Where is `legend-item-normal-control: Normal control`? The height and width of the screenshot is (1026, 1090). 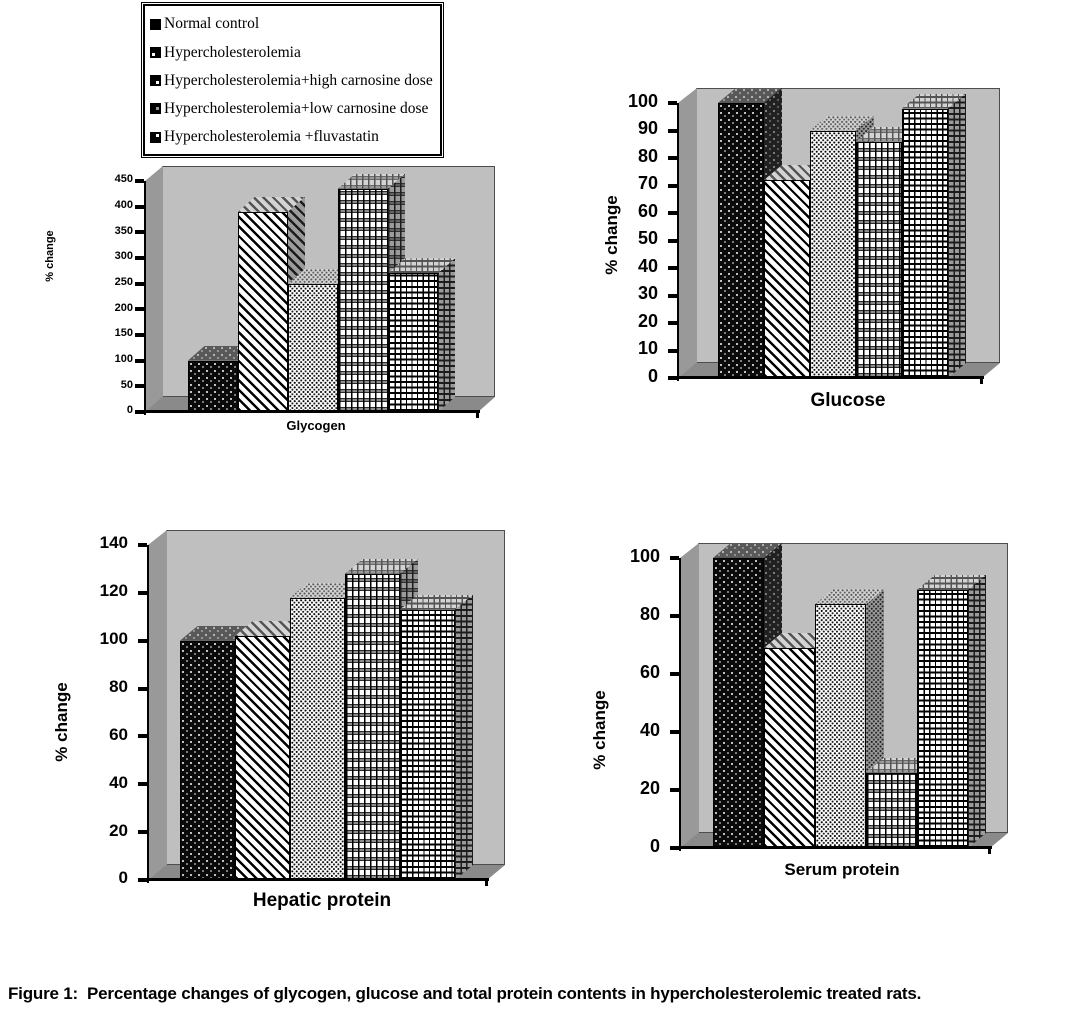 legend-item-normal-control: Normal control is located at coordinates (293, 24).